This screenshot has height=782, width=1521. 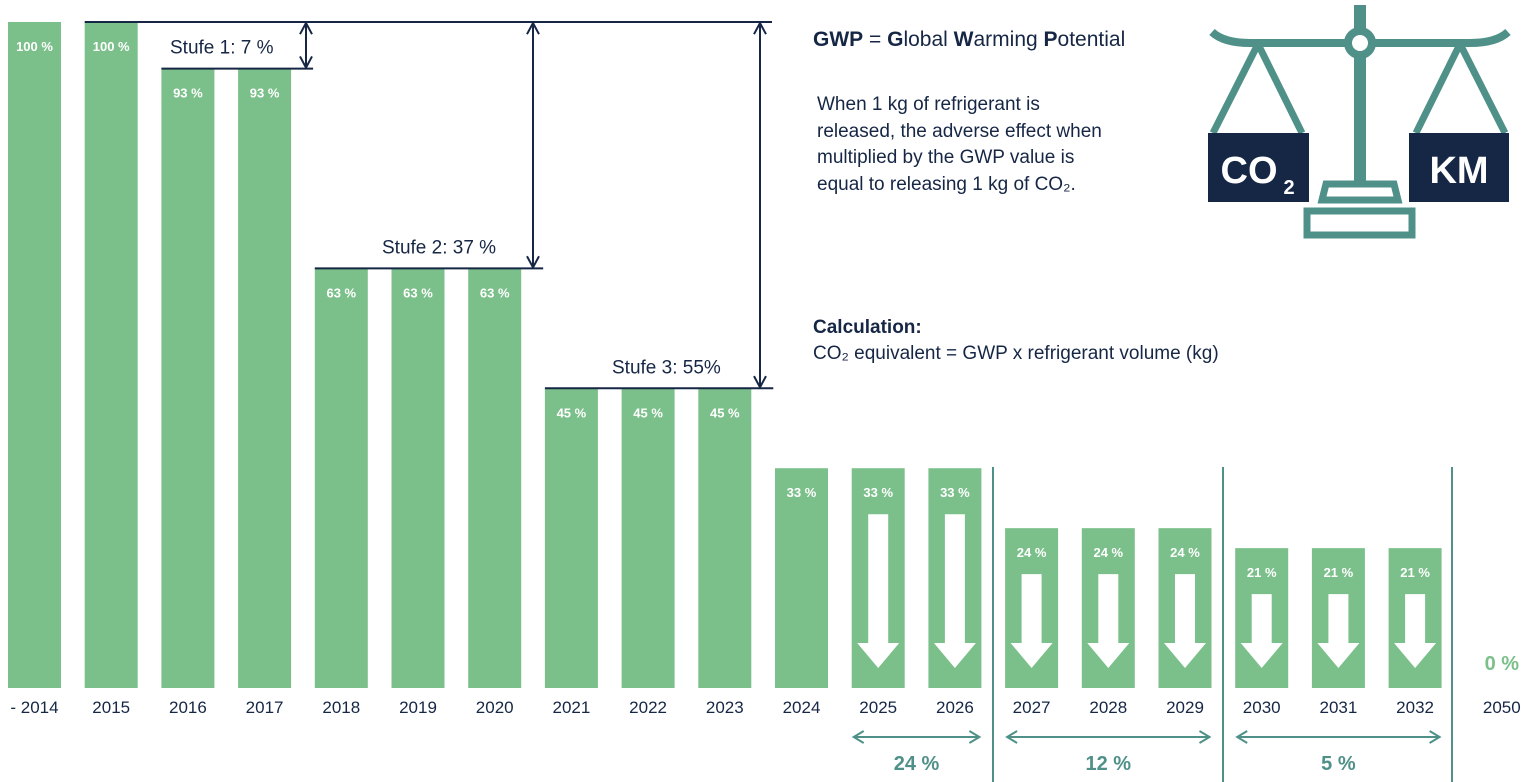 What do you see at coordinates (34, 355) in the screenshot?
I see `bar-2014` at bounding box center [34, 355].